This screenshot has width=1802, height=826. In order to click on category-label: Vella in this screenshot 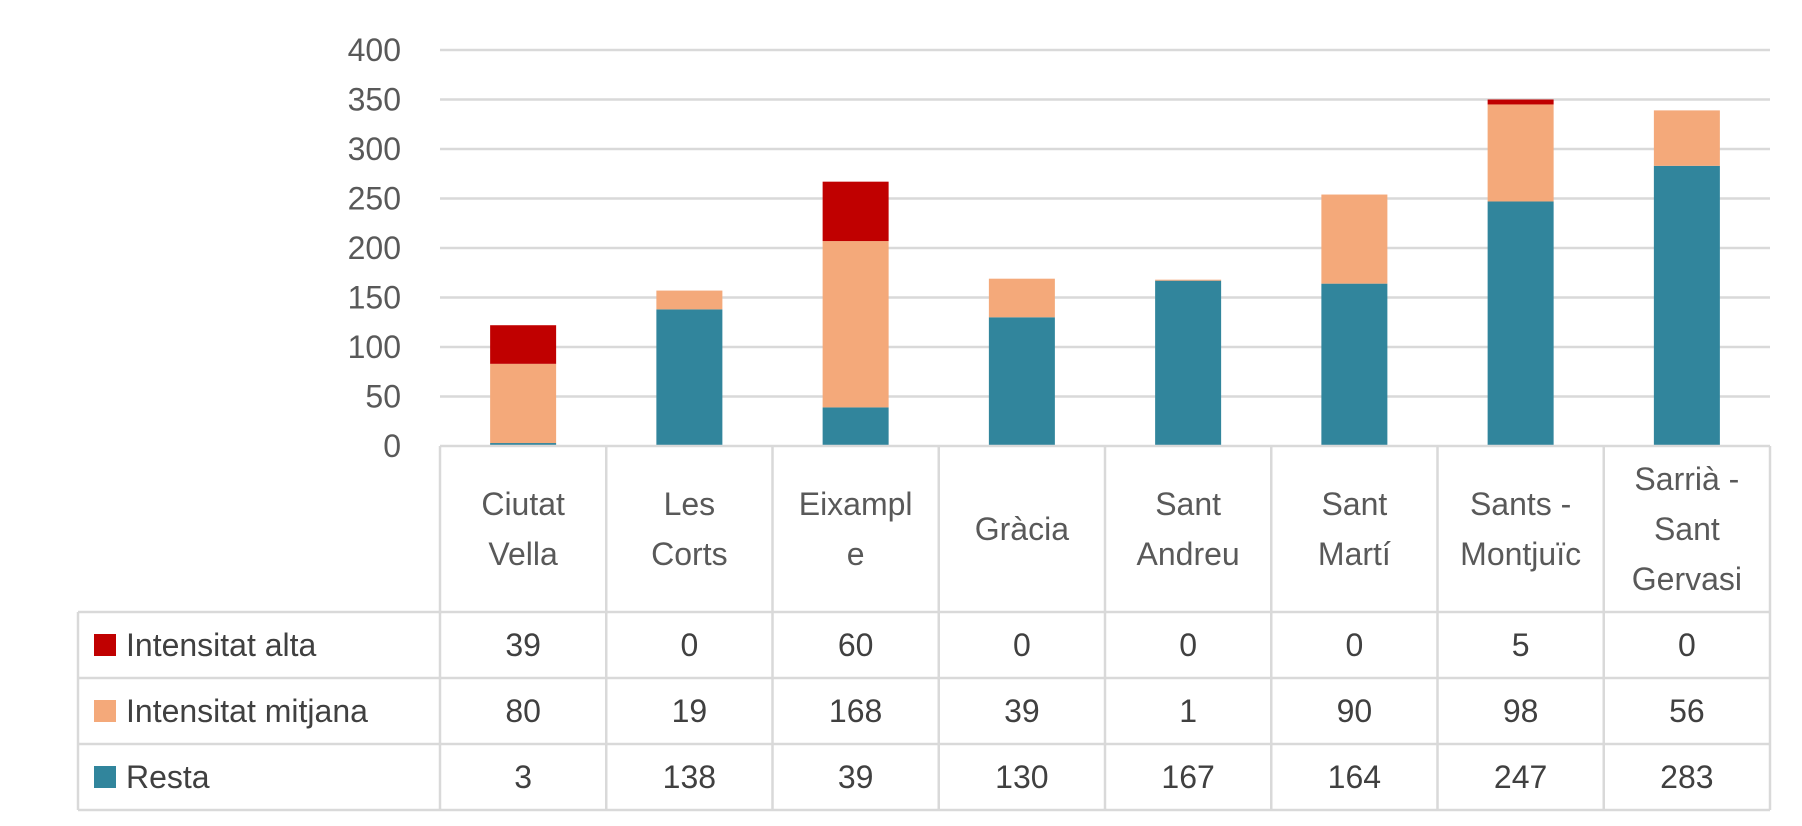, I will do `click(523, 554)`.